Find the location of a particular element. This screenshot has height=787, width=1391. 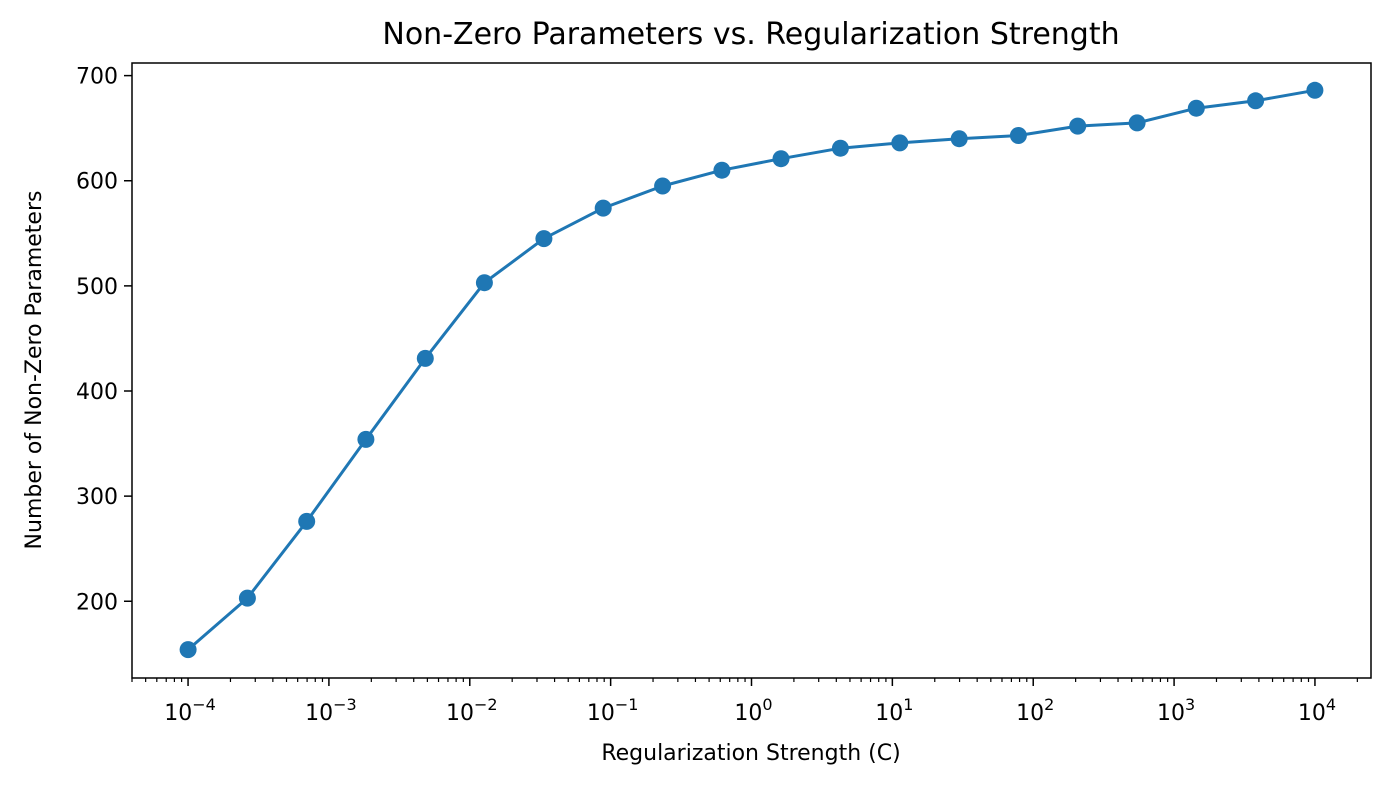

y-tick-label: 500 is located at coordinates (97, 287).